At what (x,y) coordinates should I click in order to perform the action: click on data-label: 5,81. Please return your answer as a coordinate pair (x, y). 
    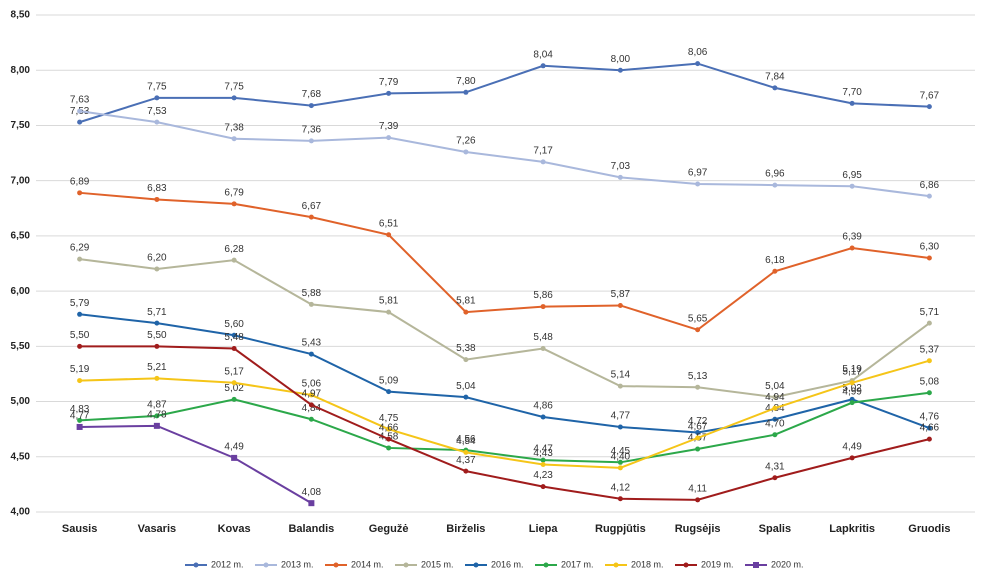
    Looking at the image, I should click on (466, 301).